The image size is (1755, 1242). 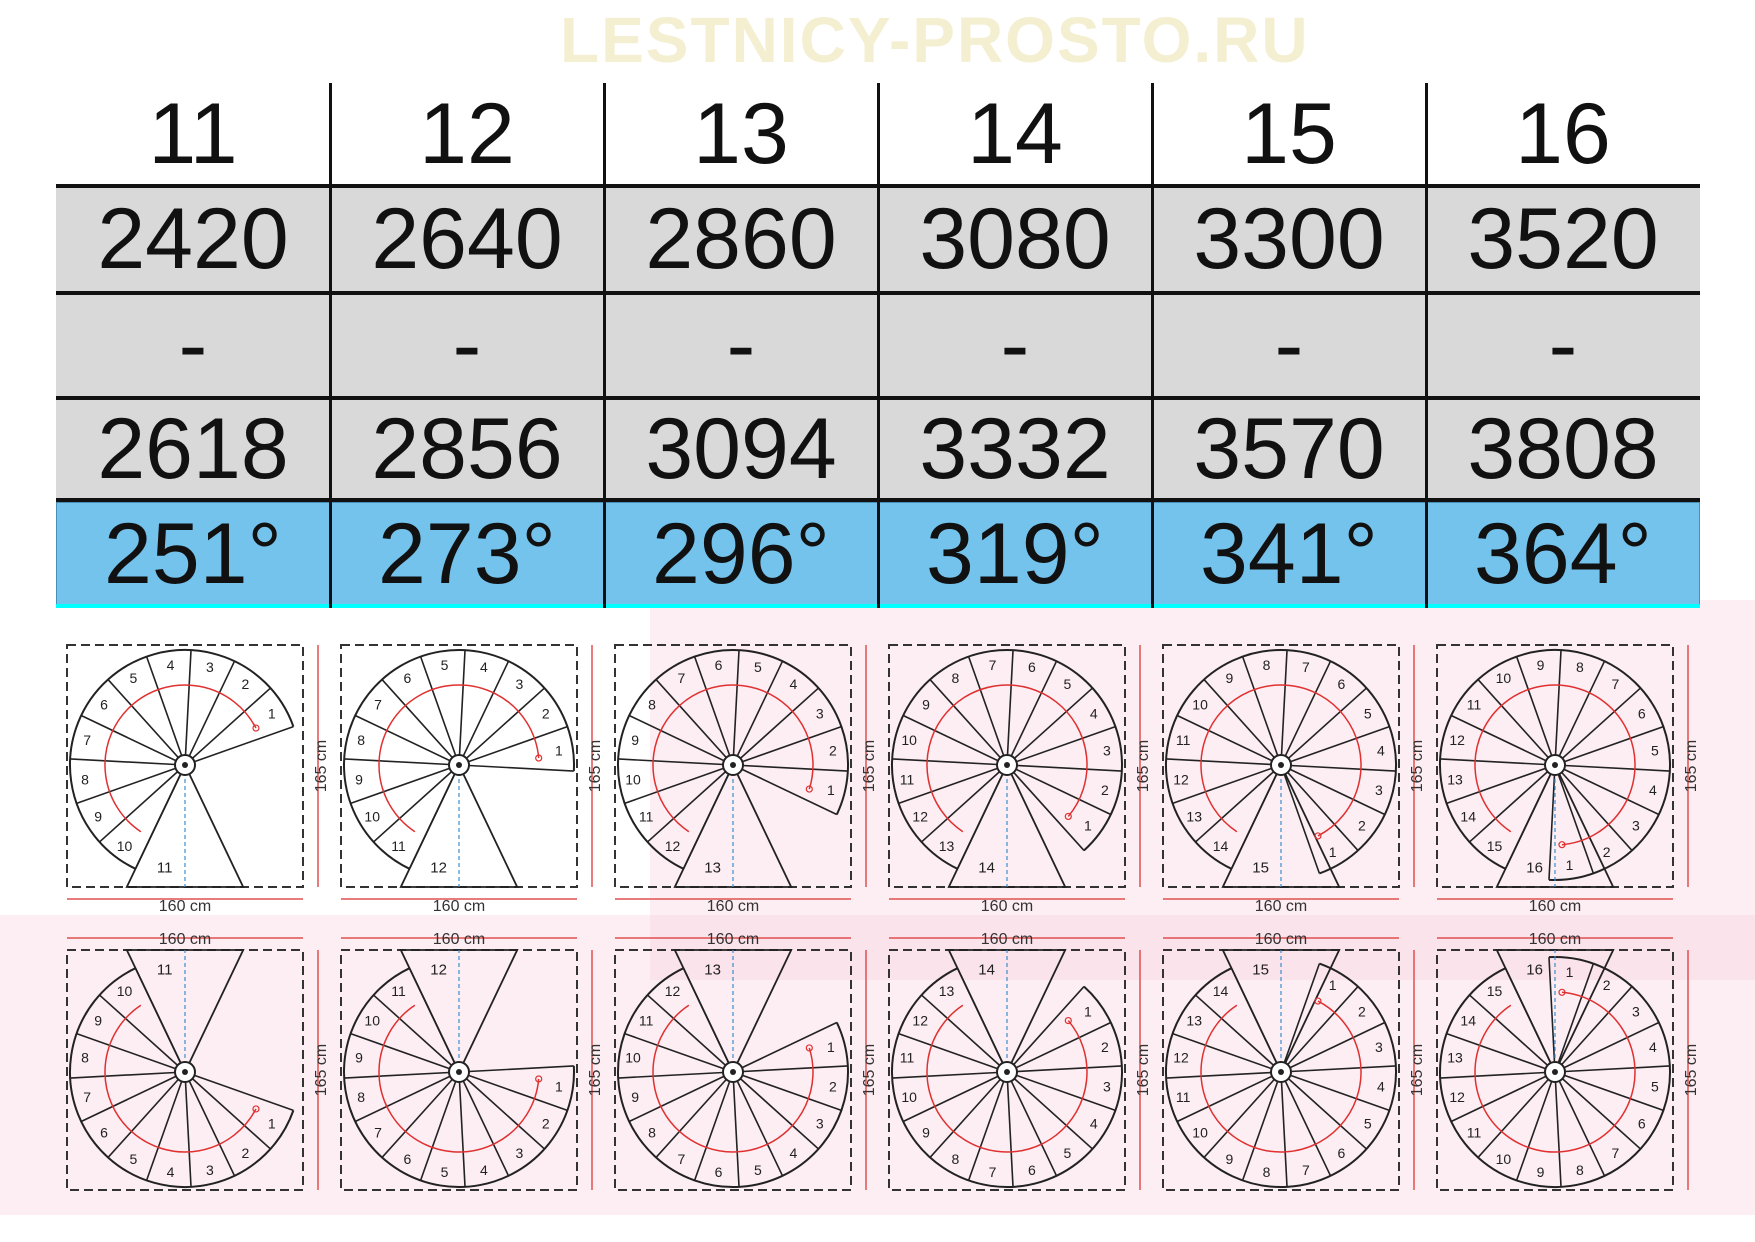 I want to click on height-min-cell: 3080, so click(x=1015, y=239).